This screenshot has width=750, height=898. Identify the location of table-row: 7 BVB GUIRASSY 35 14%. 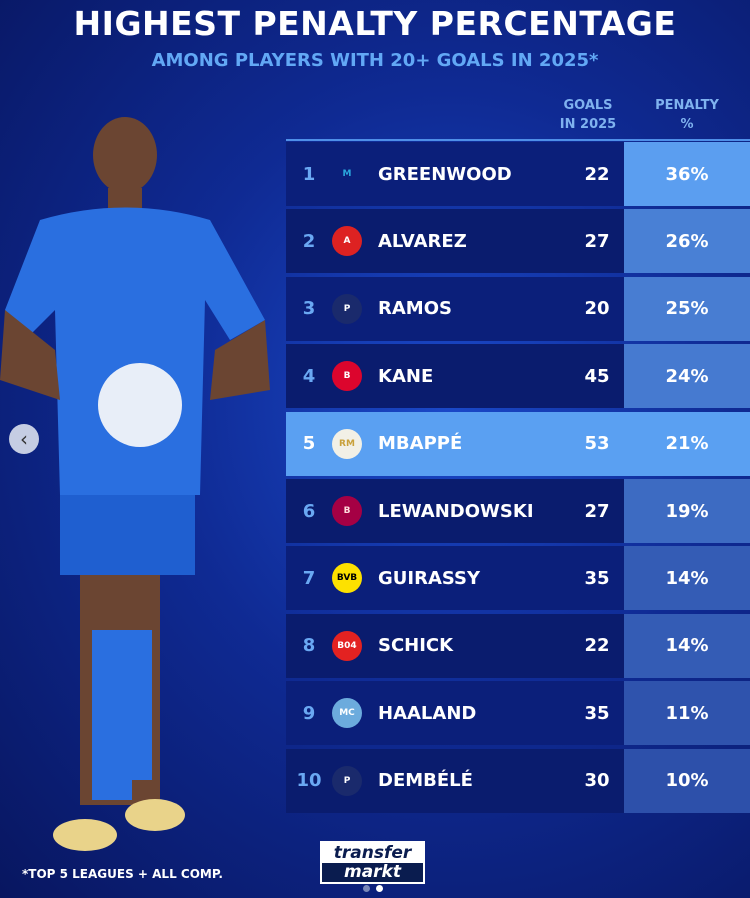
(518, 578).